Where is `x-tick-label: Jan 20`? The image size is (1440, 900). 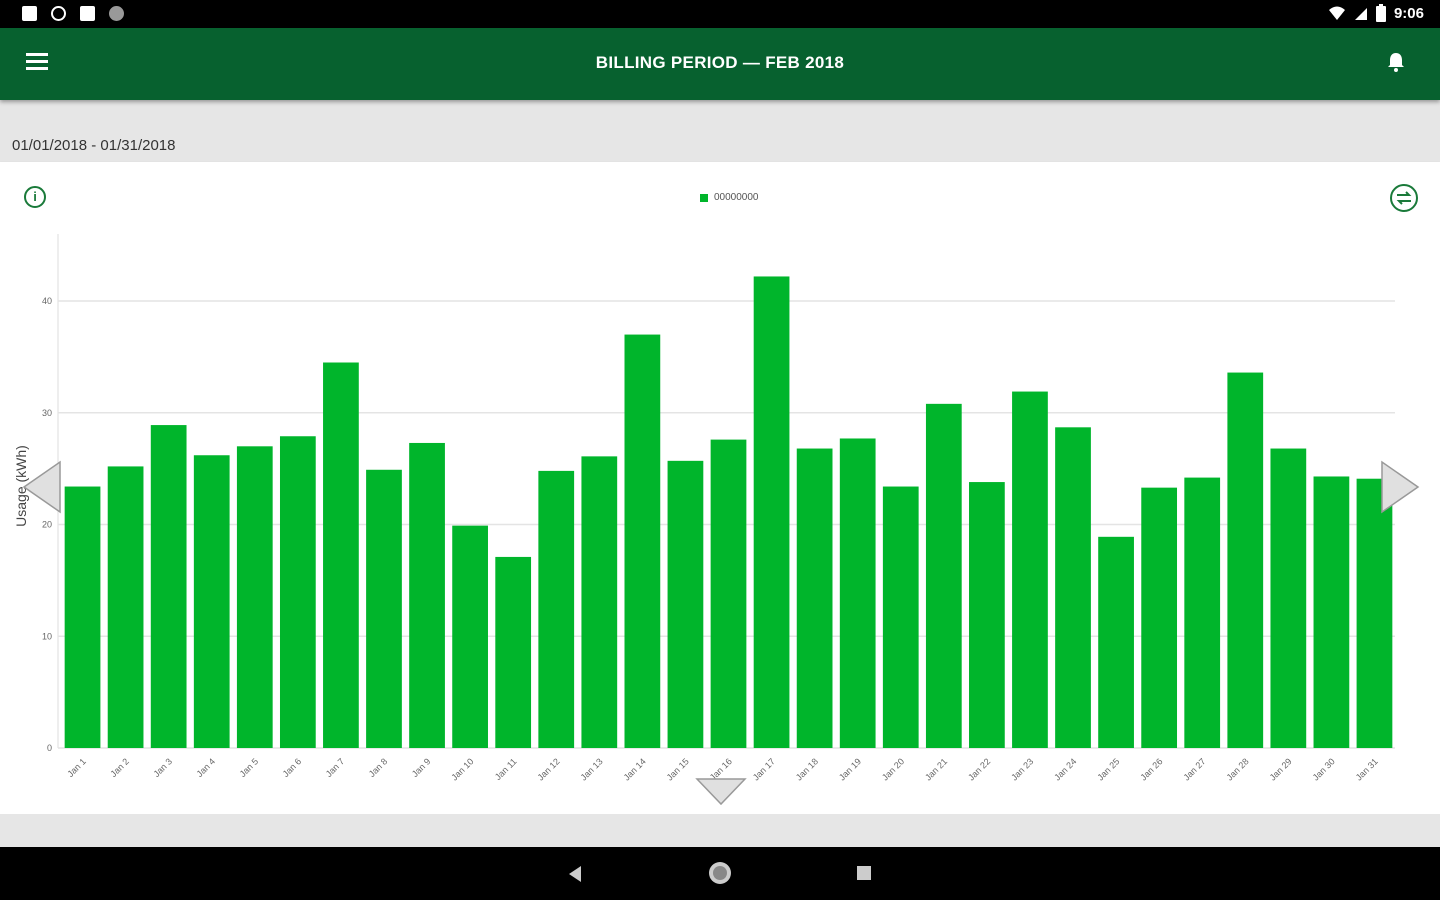
x-tick-label: Jan 20 is located at coordinates (893, 769).